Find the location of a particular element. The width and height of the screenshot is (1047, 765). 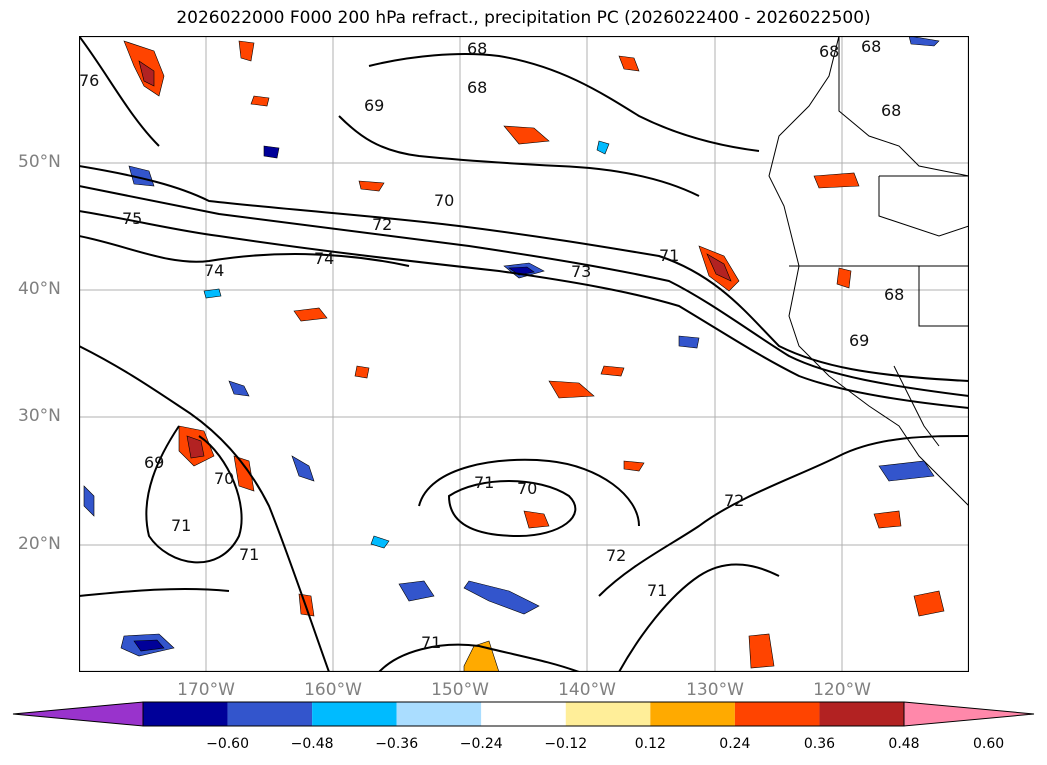

colorbar-tick-label: −0.48 is located at coordinates (312, 744).